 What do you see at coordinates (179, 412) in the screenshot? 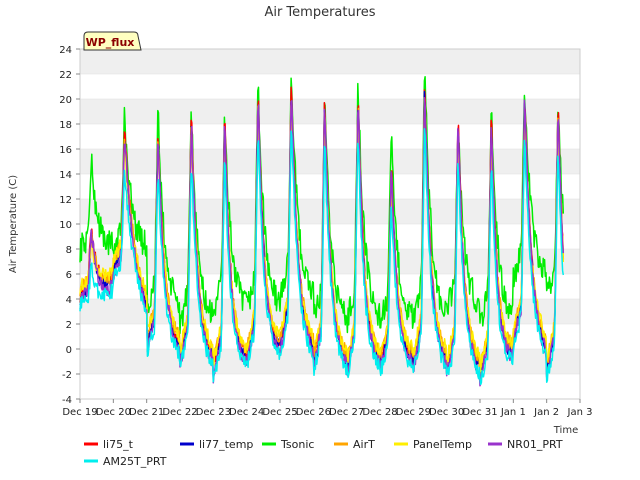
I see `x-tick-label: Dec 22` at bounding box center [179, 412].